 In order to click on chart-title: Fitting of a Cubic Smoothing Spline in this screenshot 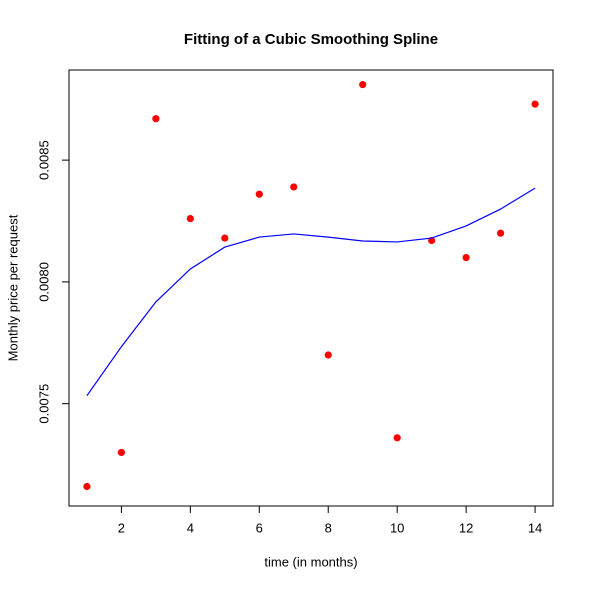, I will do `click(311, 39)`.